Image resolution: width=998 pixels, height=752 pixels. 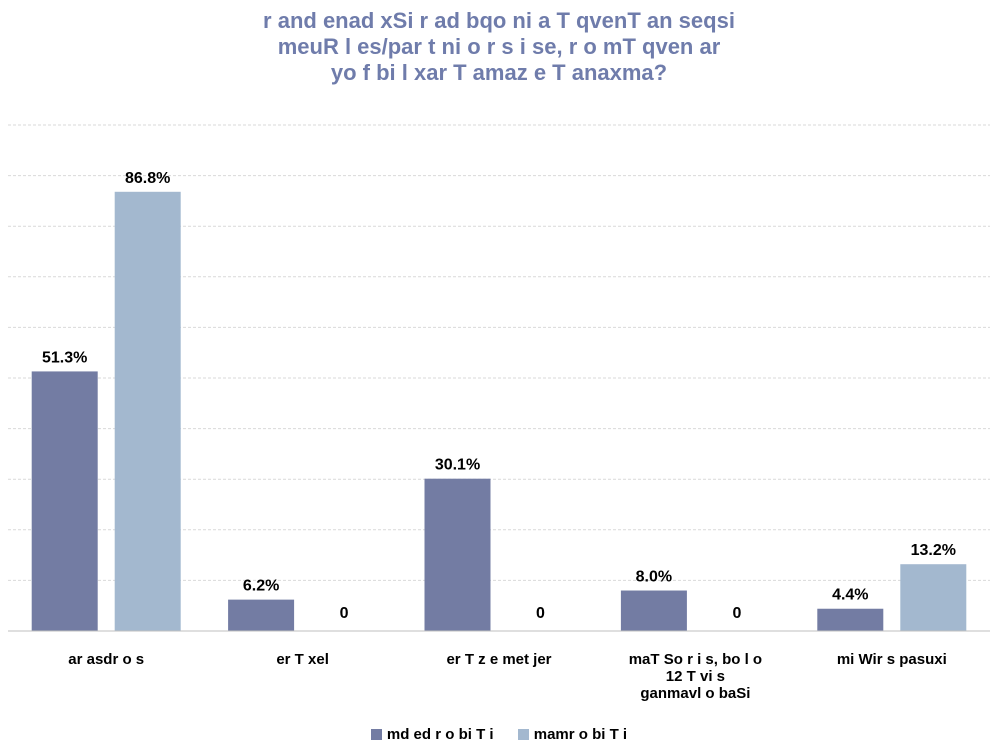 I want to click on legend-item-series-2: mamr o bi T i, so click(x=572, y=734).